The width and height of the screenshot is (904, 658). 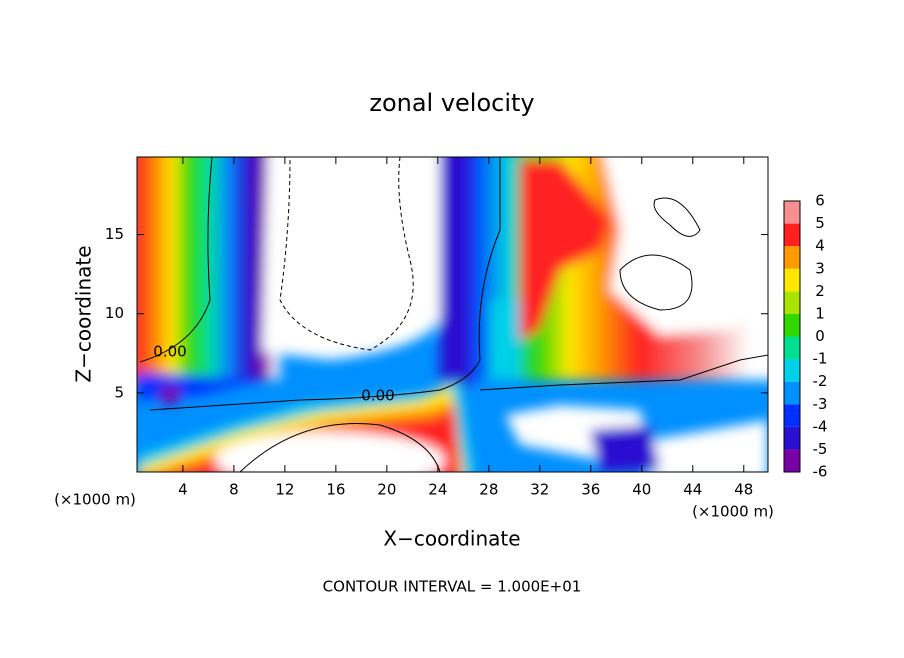 I want to click on y-tick-label: 5, so click(x=119, y=392).